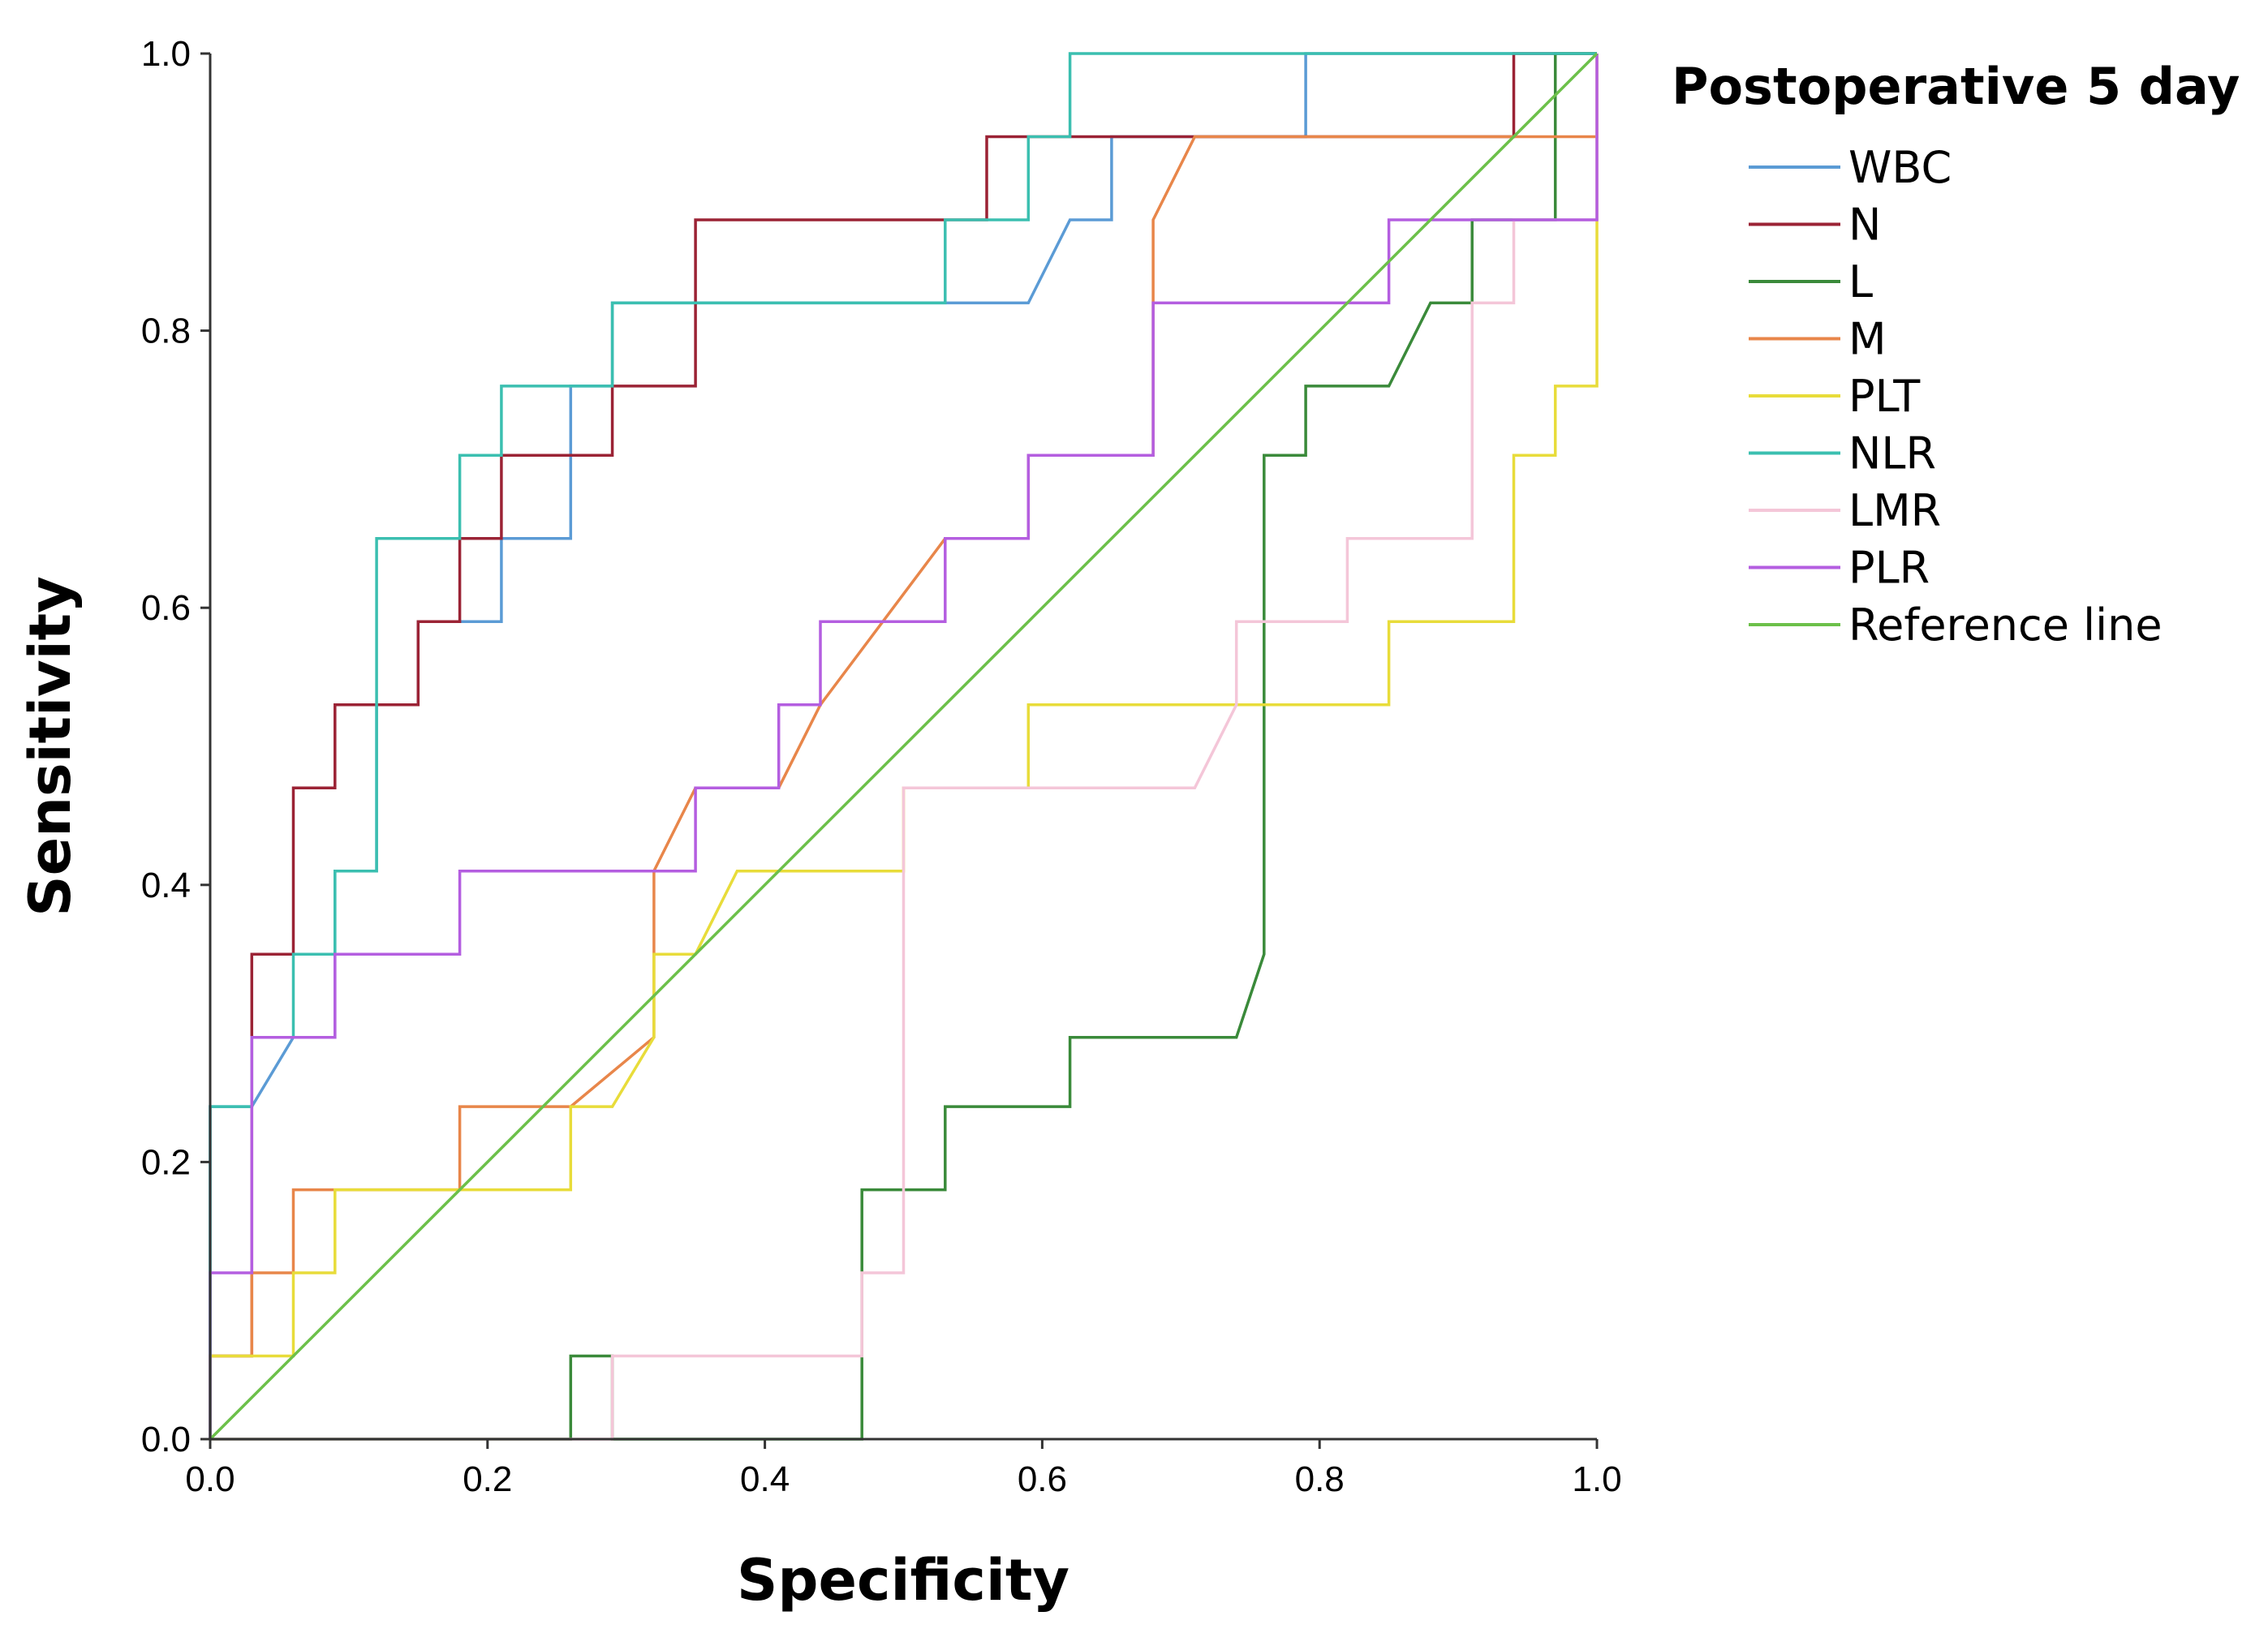  Describe the element at coordinates (1884, 396) in the screenshot. I see `legend-label: PLT` at that location.